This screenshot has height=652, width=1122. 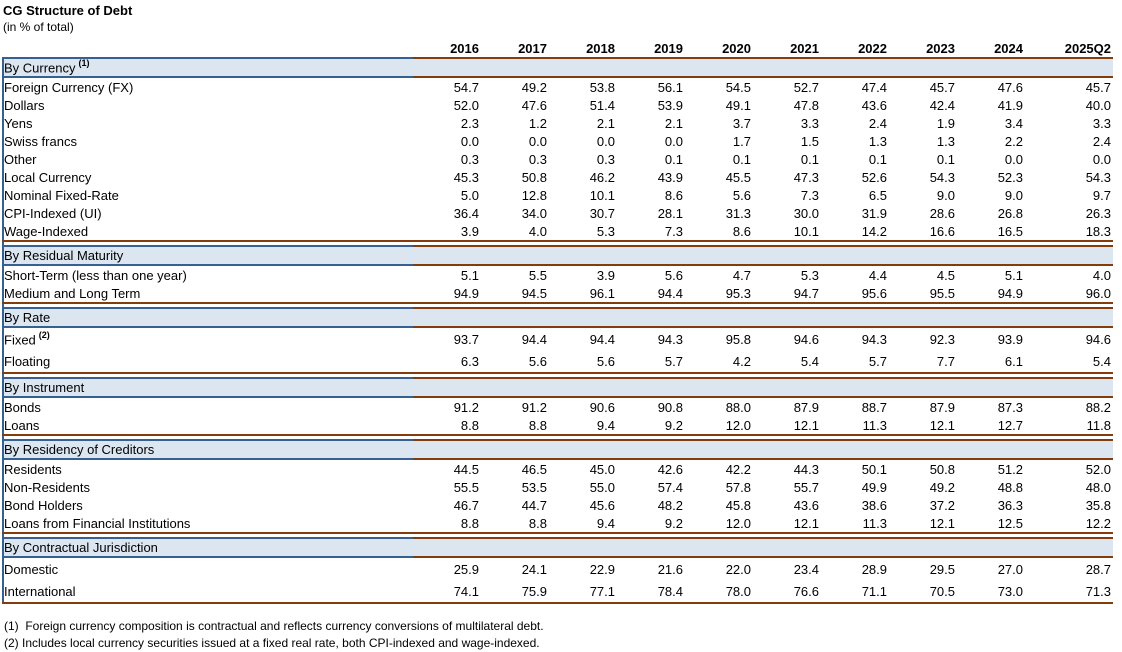 What do you see at coordinates (95, 275) in the screenshot?
I see `row-label-text: Short-Term (less than one year)` at bounding box center [95, 275].